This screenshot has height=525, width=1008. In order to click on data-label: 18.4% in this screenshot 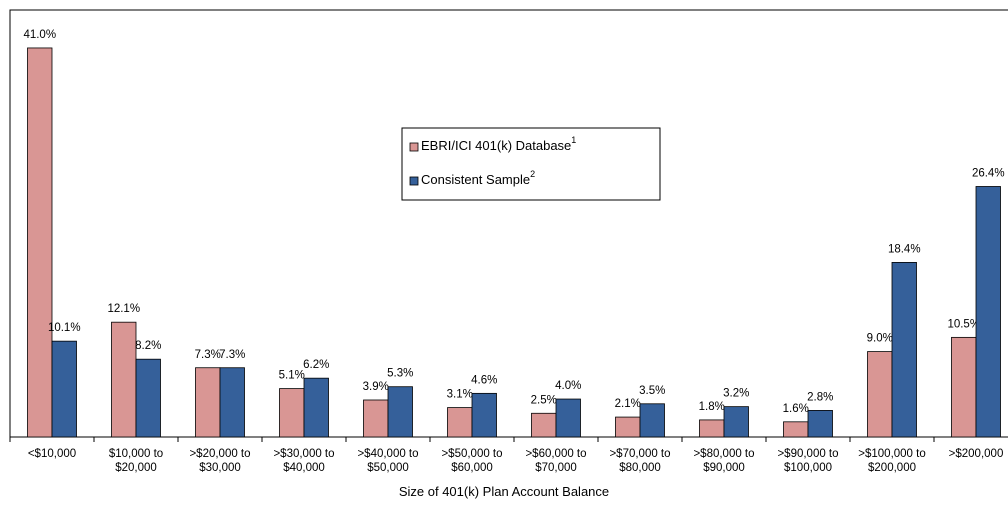, I will do `click(904, 249)`.